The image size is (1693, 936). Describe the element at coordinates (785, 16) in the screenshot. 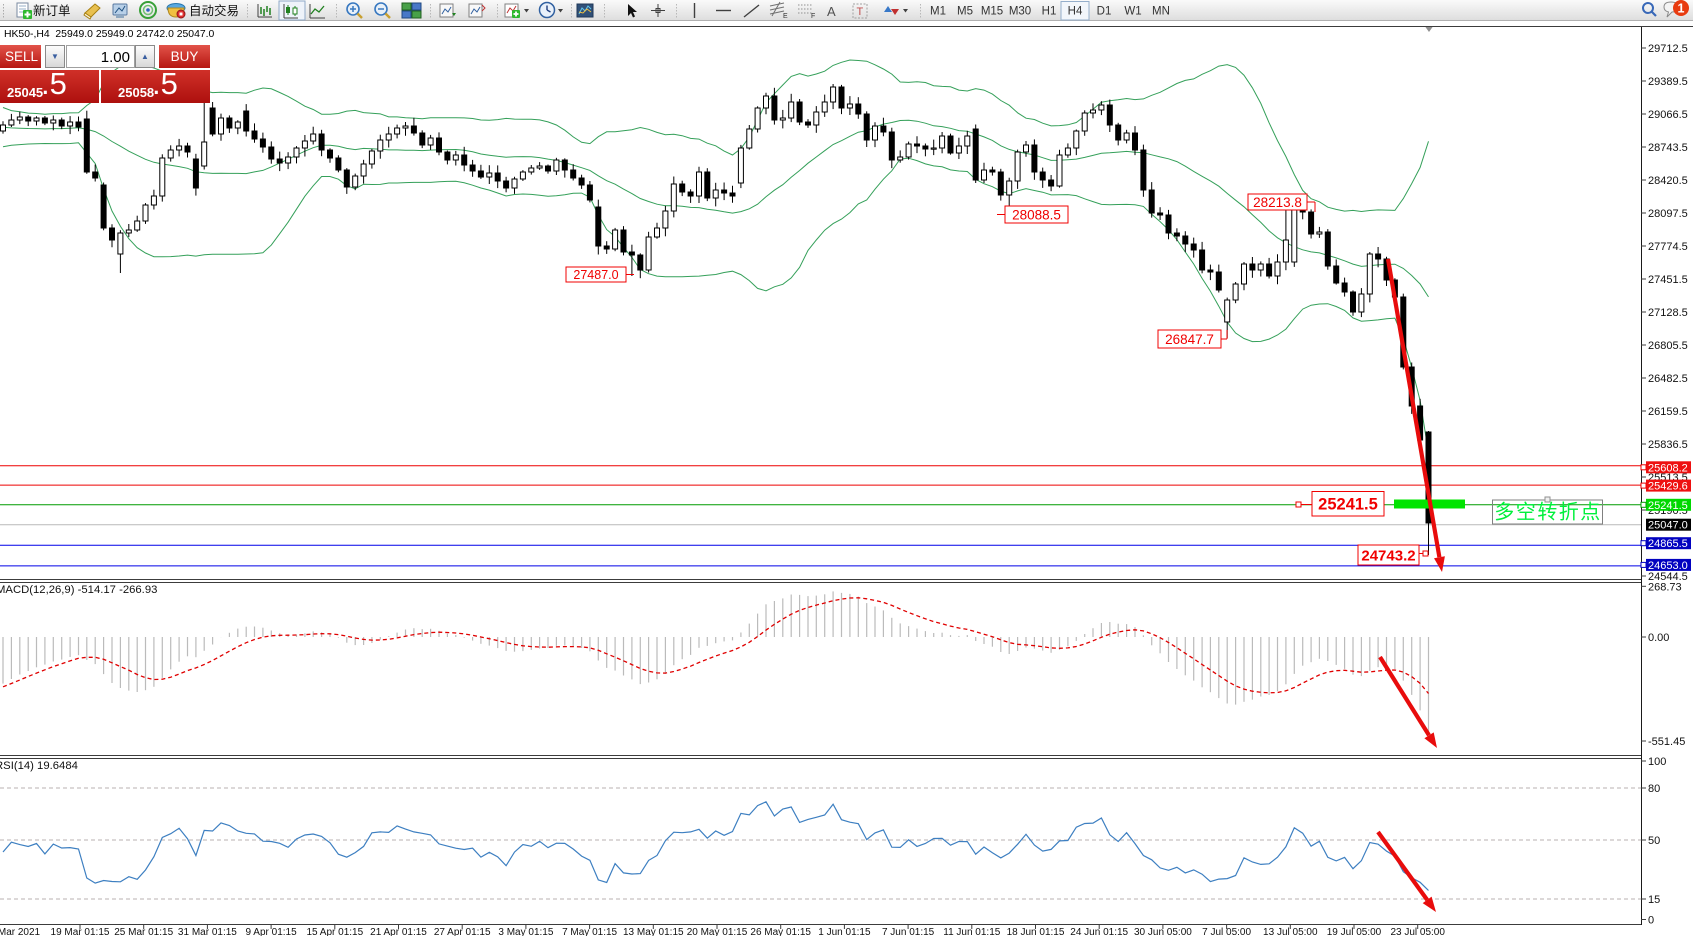

I see `svg-text: E` at that location.